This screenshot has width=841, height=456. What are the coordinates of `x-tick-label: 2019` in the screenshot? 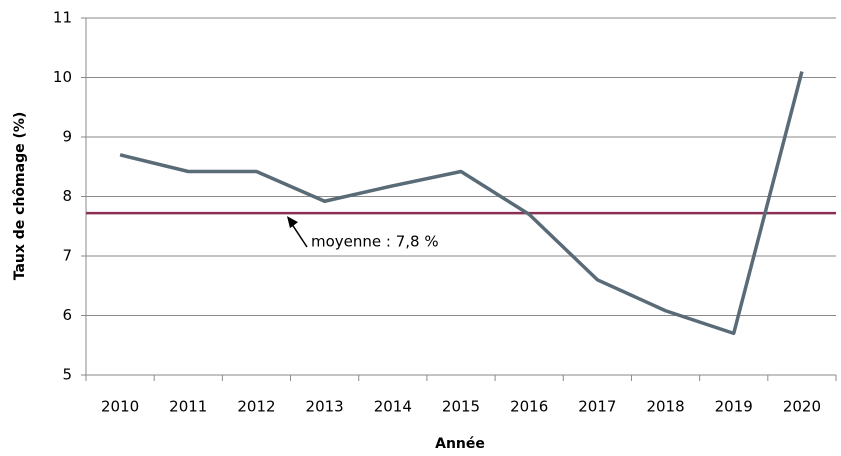 It's located at (734, 407).